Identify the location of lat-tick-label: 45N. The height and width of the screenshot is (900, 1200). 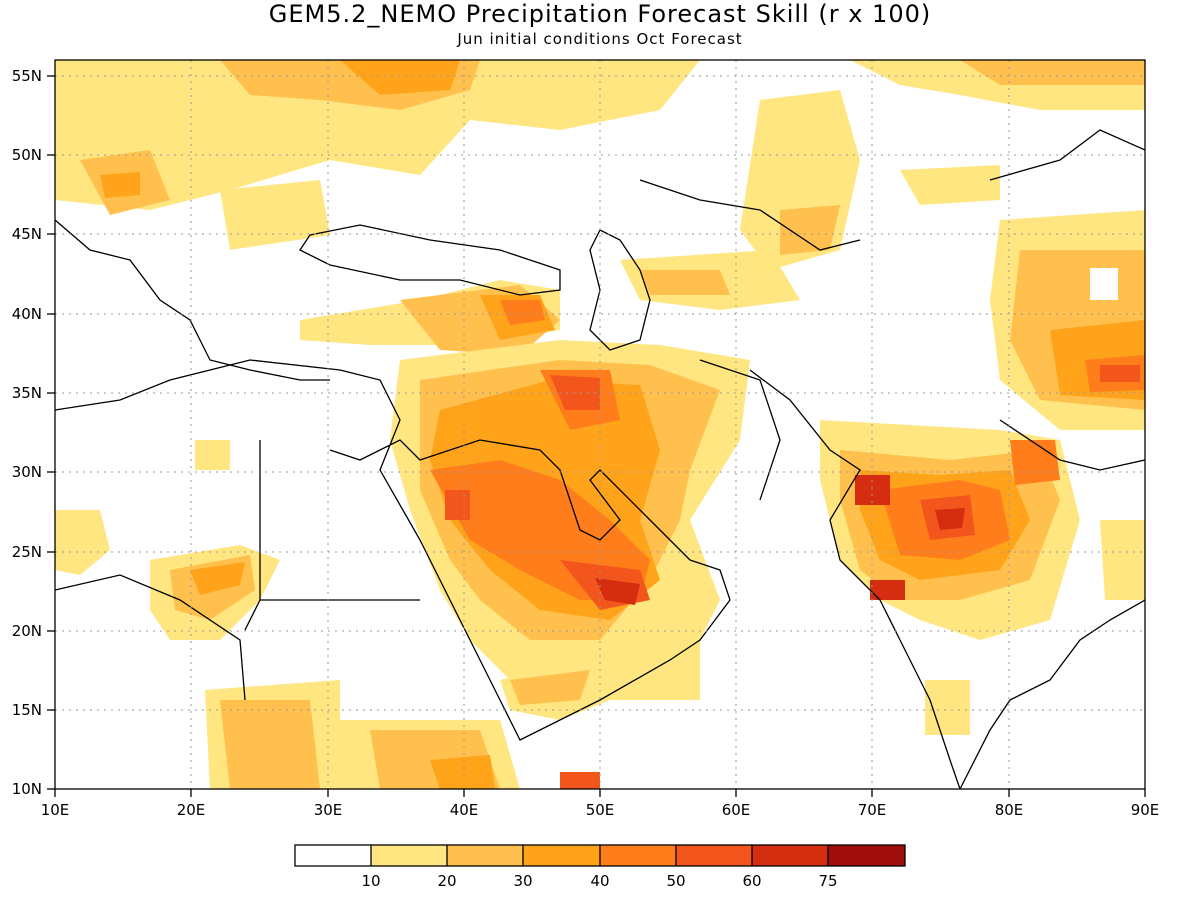
(27, 234).